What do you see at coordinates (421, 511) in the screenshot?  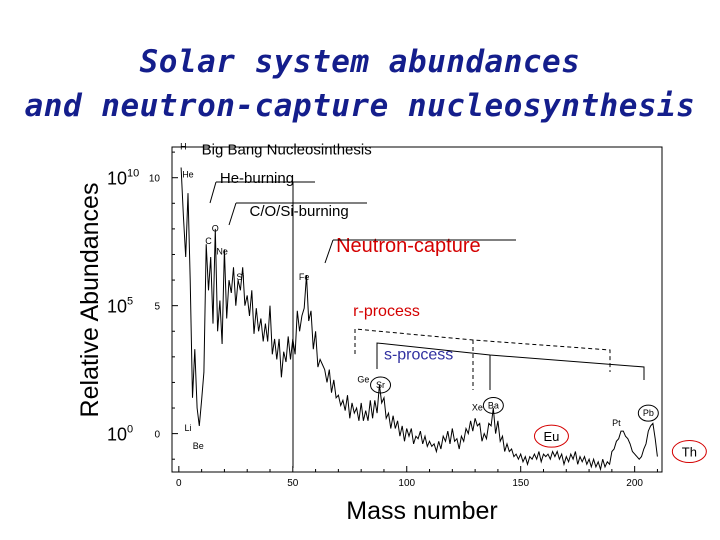 I see `x-axis-label: Mass number` at bounding box center [421, 511].